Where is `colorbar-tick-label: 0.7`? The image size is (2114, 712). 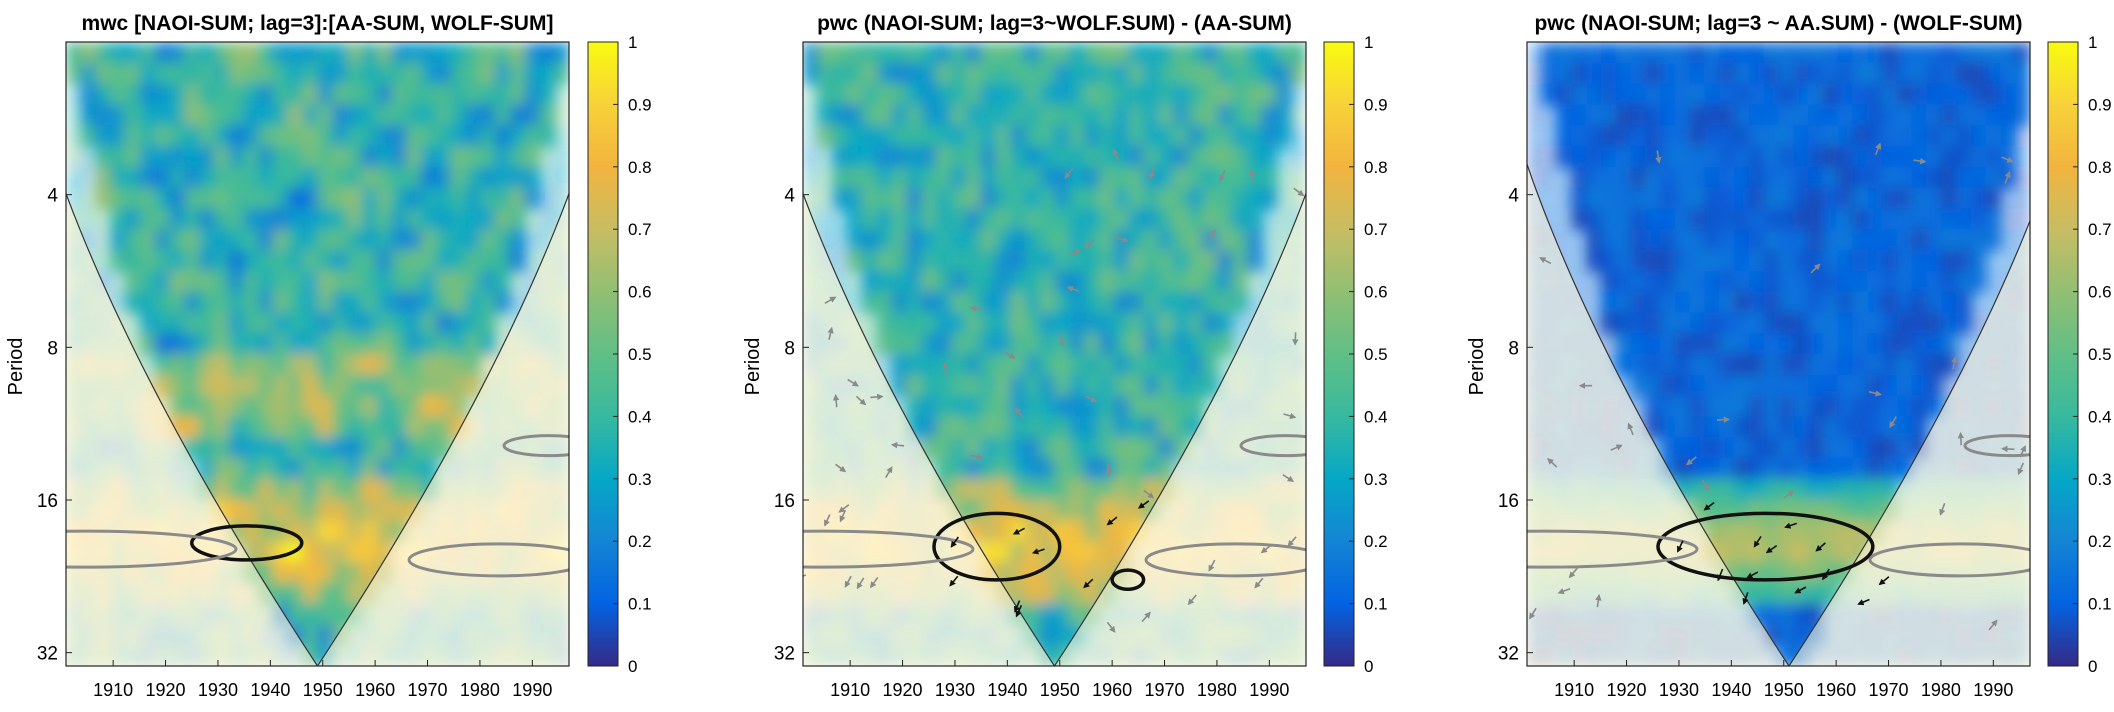 colorbar-tick-label: 0.7 is located at coordinates (1376, 229).